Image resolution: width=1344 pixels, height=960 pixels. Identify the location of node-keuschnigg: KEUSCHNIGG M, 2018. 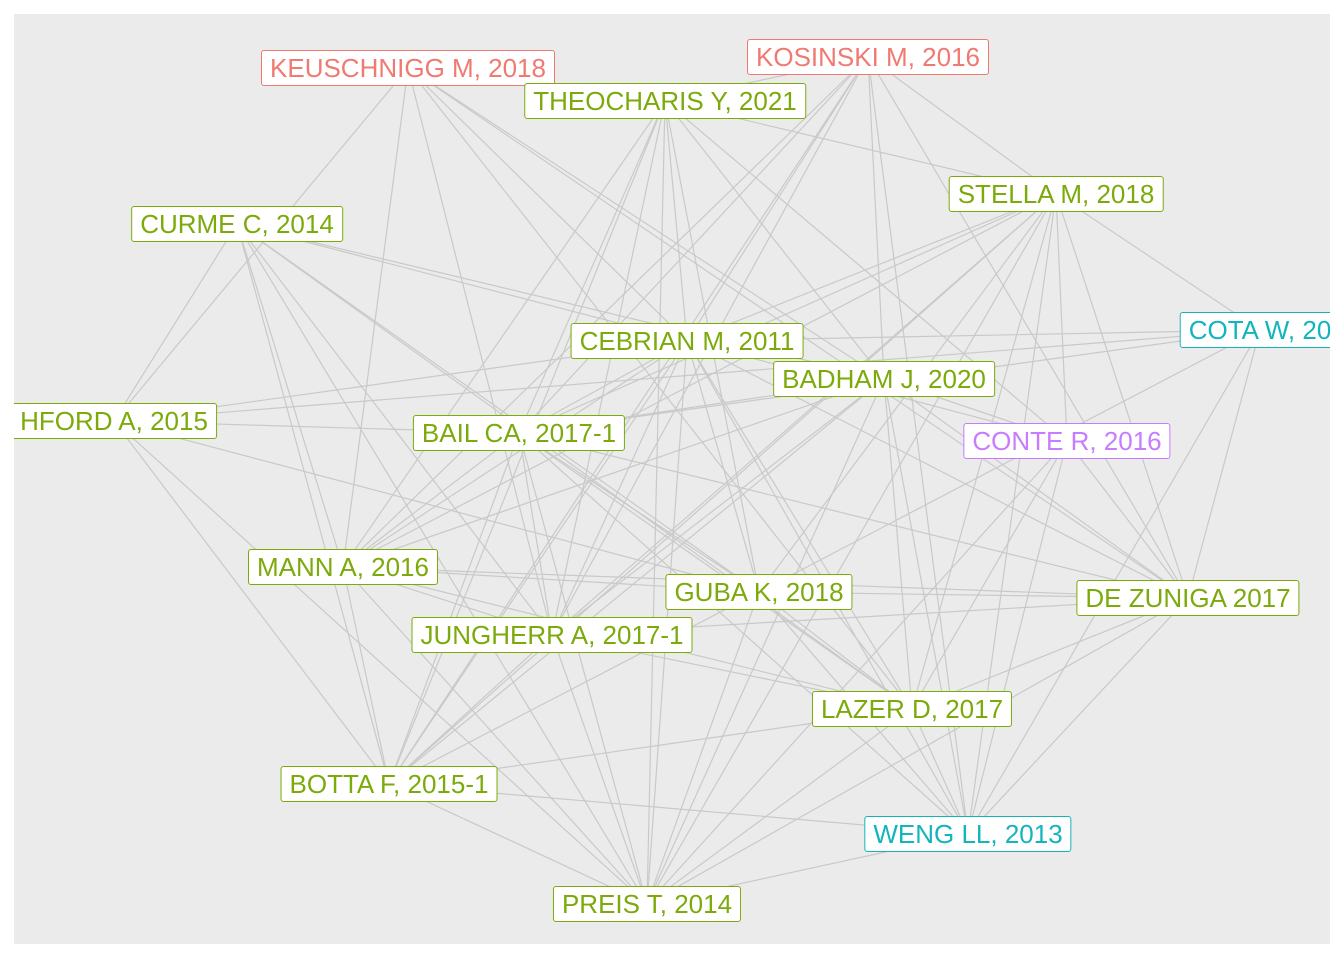
(408, 68).